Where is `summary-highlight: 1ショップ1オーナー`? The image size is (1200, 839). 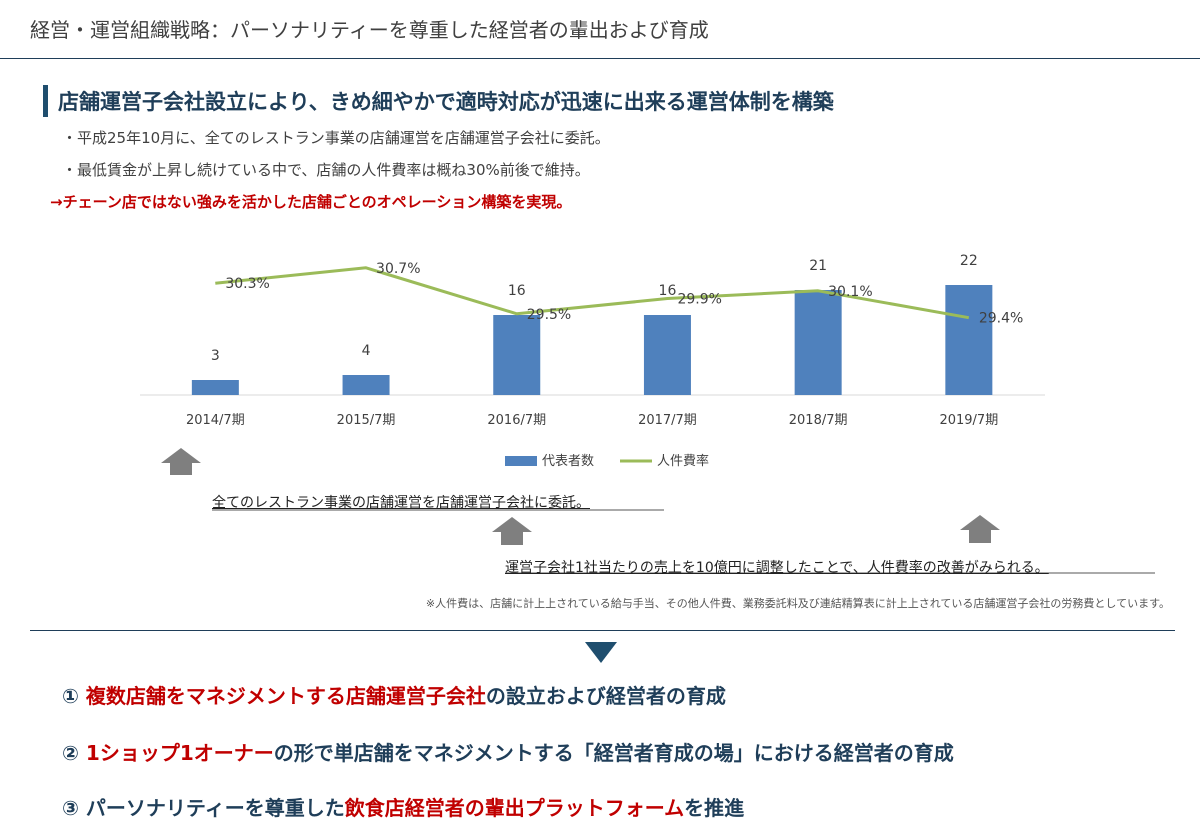
summary-highlight: 1ショップ1オーナー is located at coordinates (179, 753).